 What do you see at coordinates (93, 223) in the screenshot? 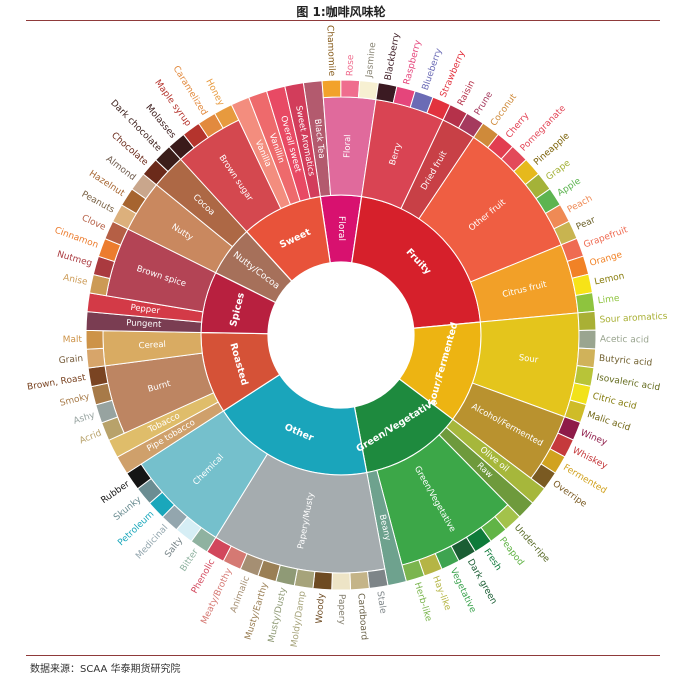
I see `flavor-label-clove: Clove` at bounding box center [93, 223].